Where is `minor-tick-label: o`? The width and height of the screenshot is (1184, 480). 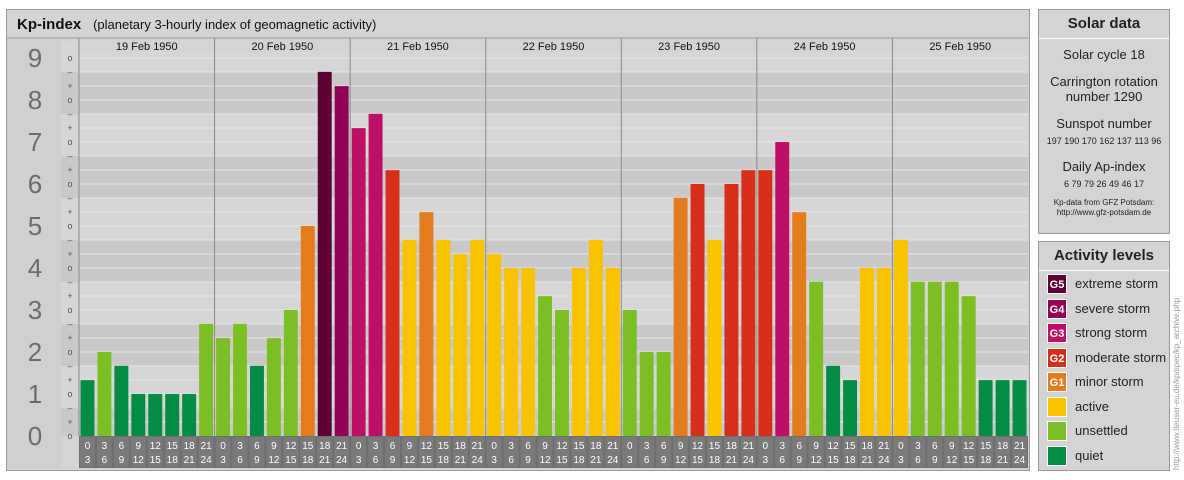
minor-tick-label: o is located at coordinates (69, 310).